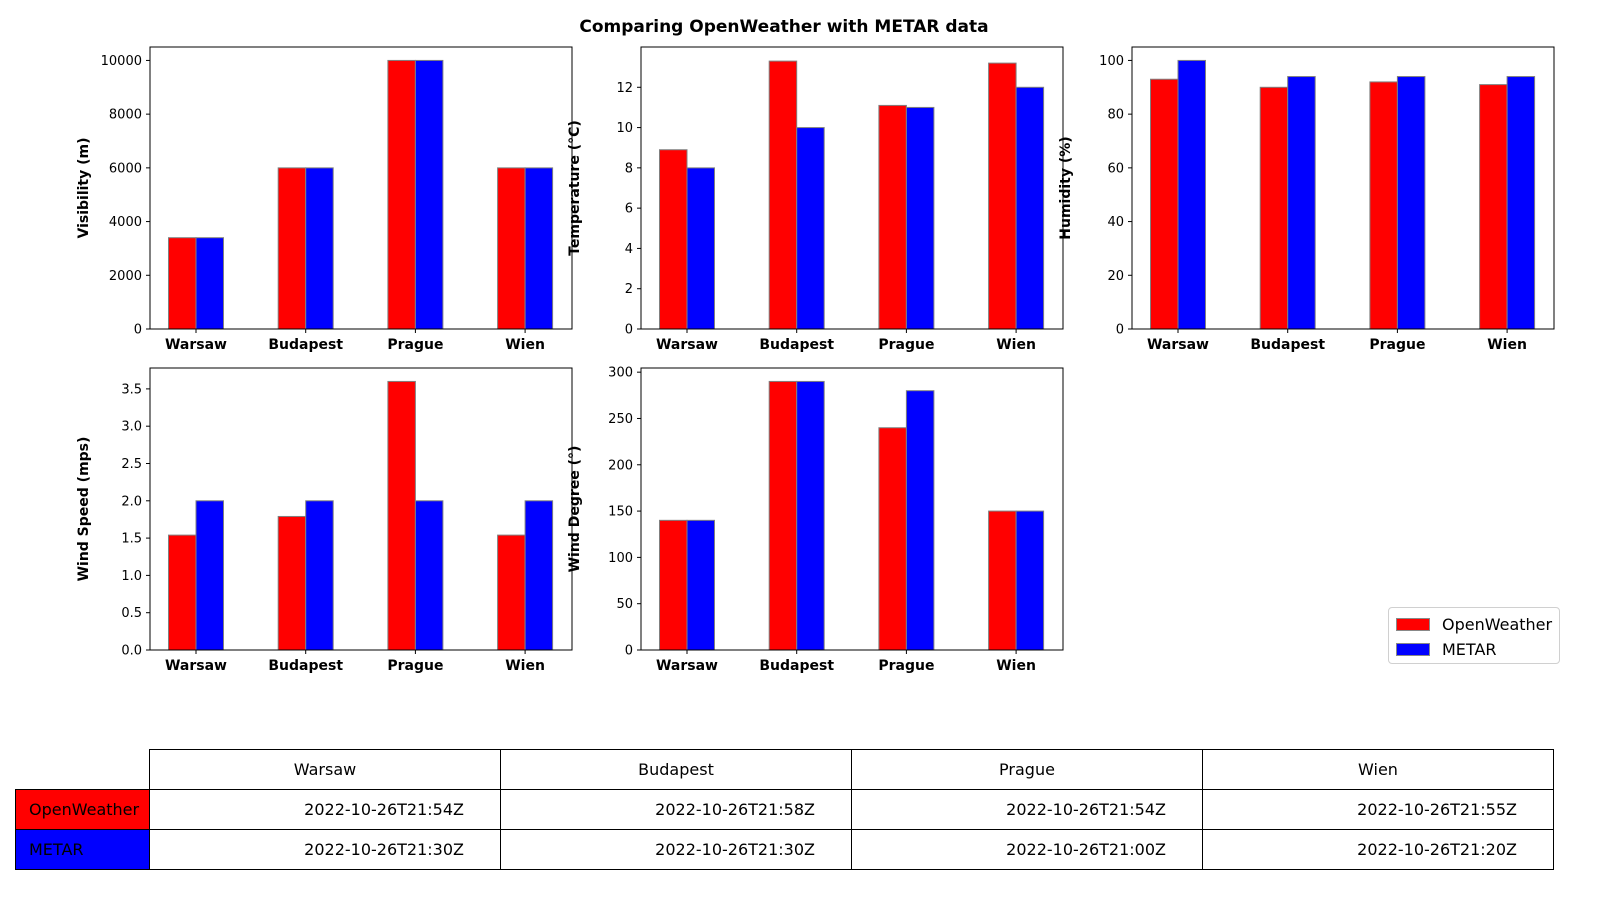  I want to click on y-tick-label: 10000, so click(121, 61).